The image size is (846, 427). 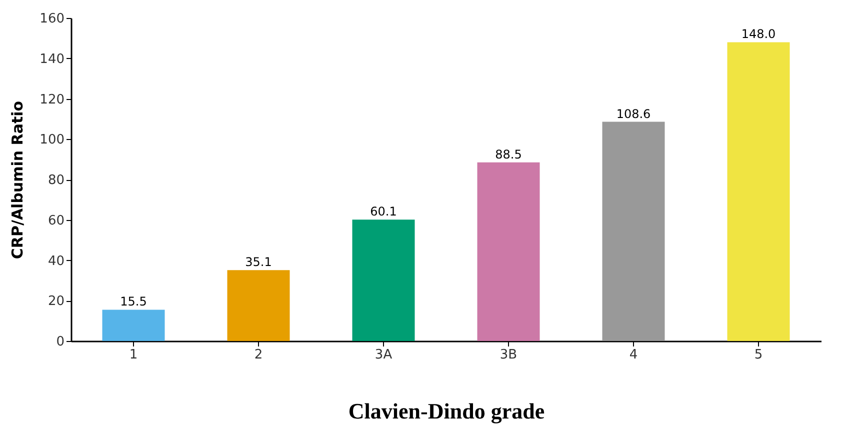 I want to click on y-tick-label: 40, so click(x=56, y=261).